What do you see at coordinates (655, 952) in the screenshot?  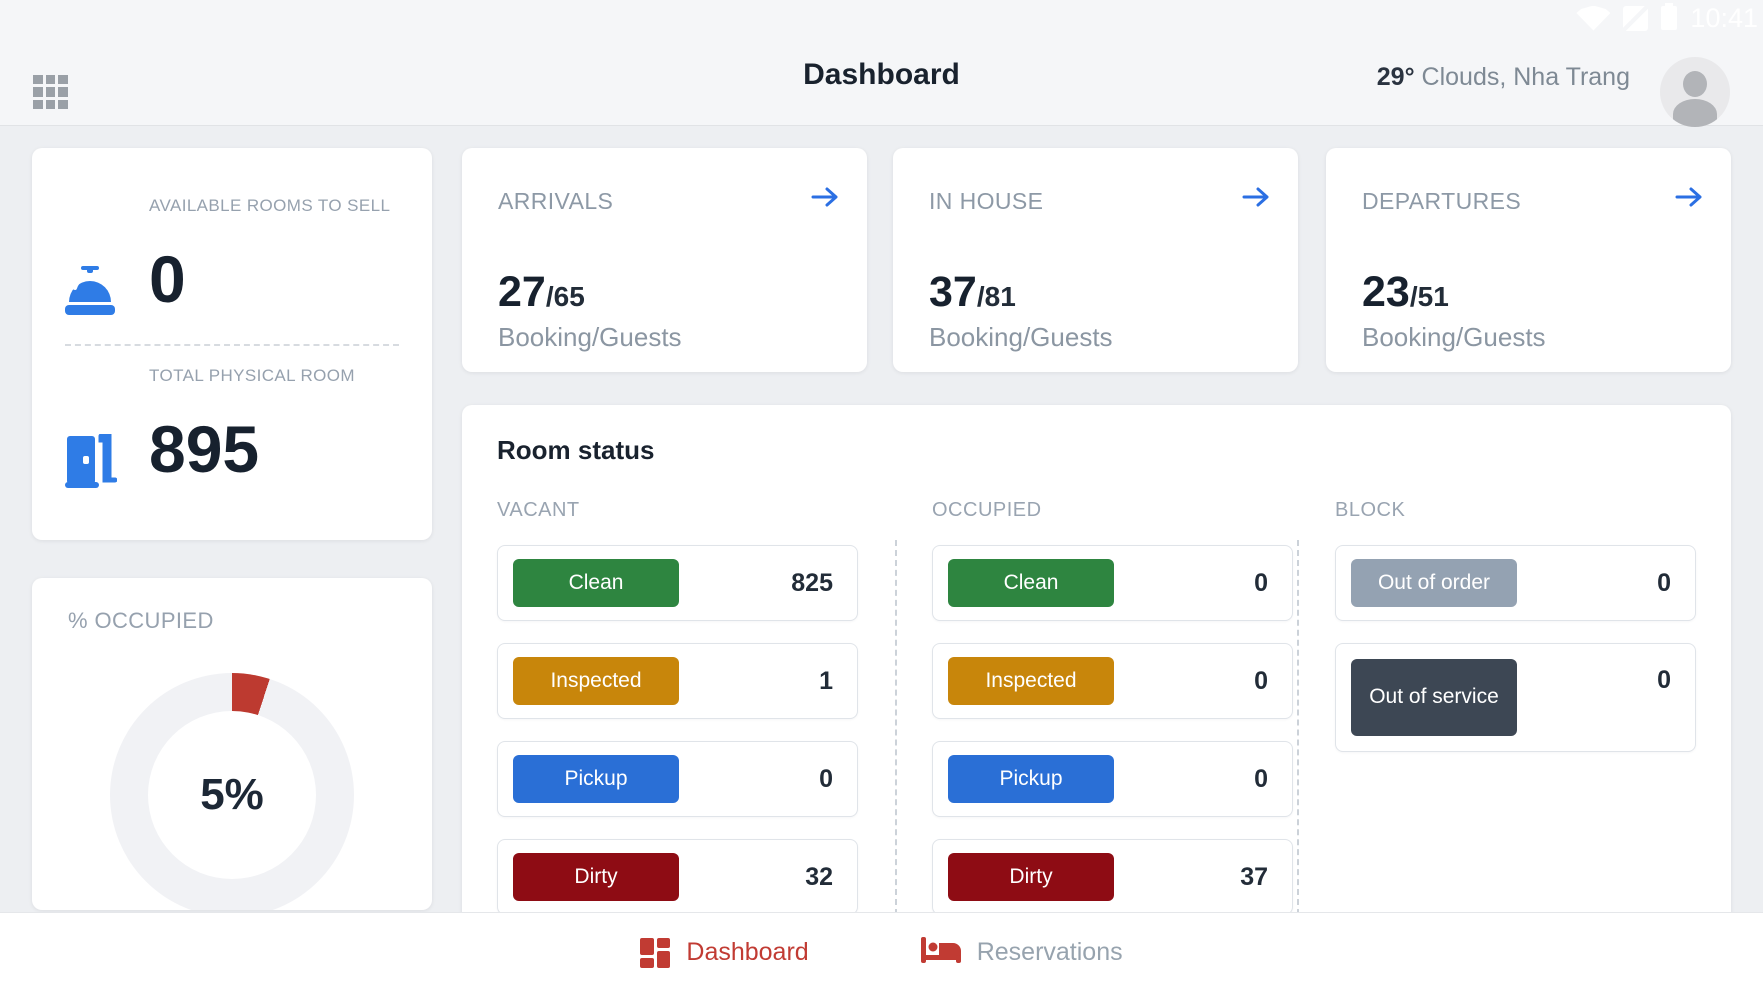 I see `dashboard-grid-icon` at bounding box center [655, 952].